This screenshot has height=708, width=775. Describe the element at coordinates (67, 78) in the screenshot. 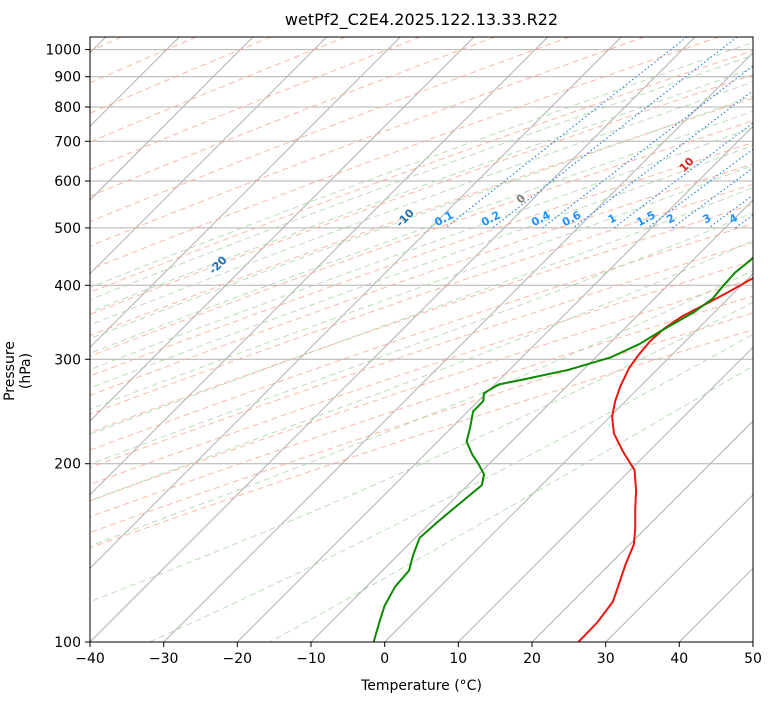

I see `y-tick-label: 900` at that location.